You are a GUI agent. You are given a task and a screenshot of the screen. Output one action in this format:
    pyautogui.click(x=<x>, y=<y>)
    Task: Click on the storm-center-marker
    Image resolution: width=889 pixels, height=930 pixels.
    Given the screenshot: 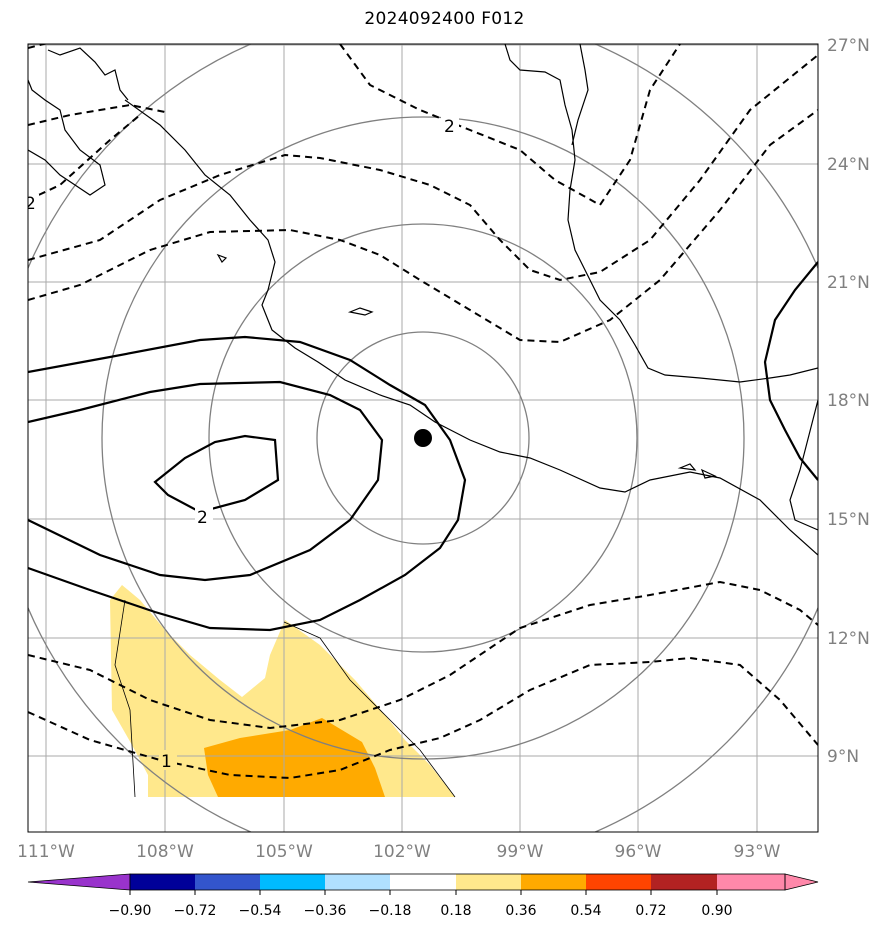 What is the action you would take?
    pyautogui.click(x=423, y=438)
    